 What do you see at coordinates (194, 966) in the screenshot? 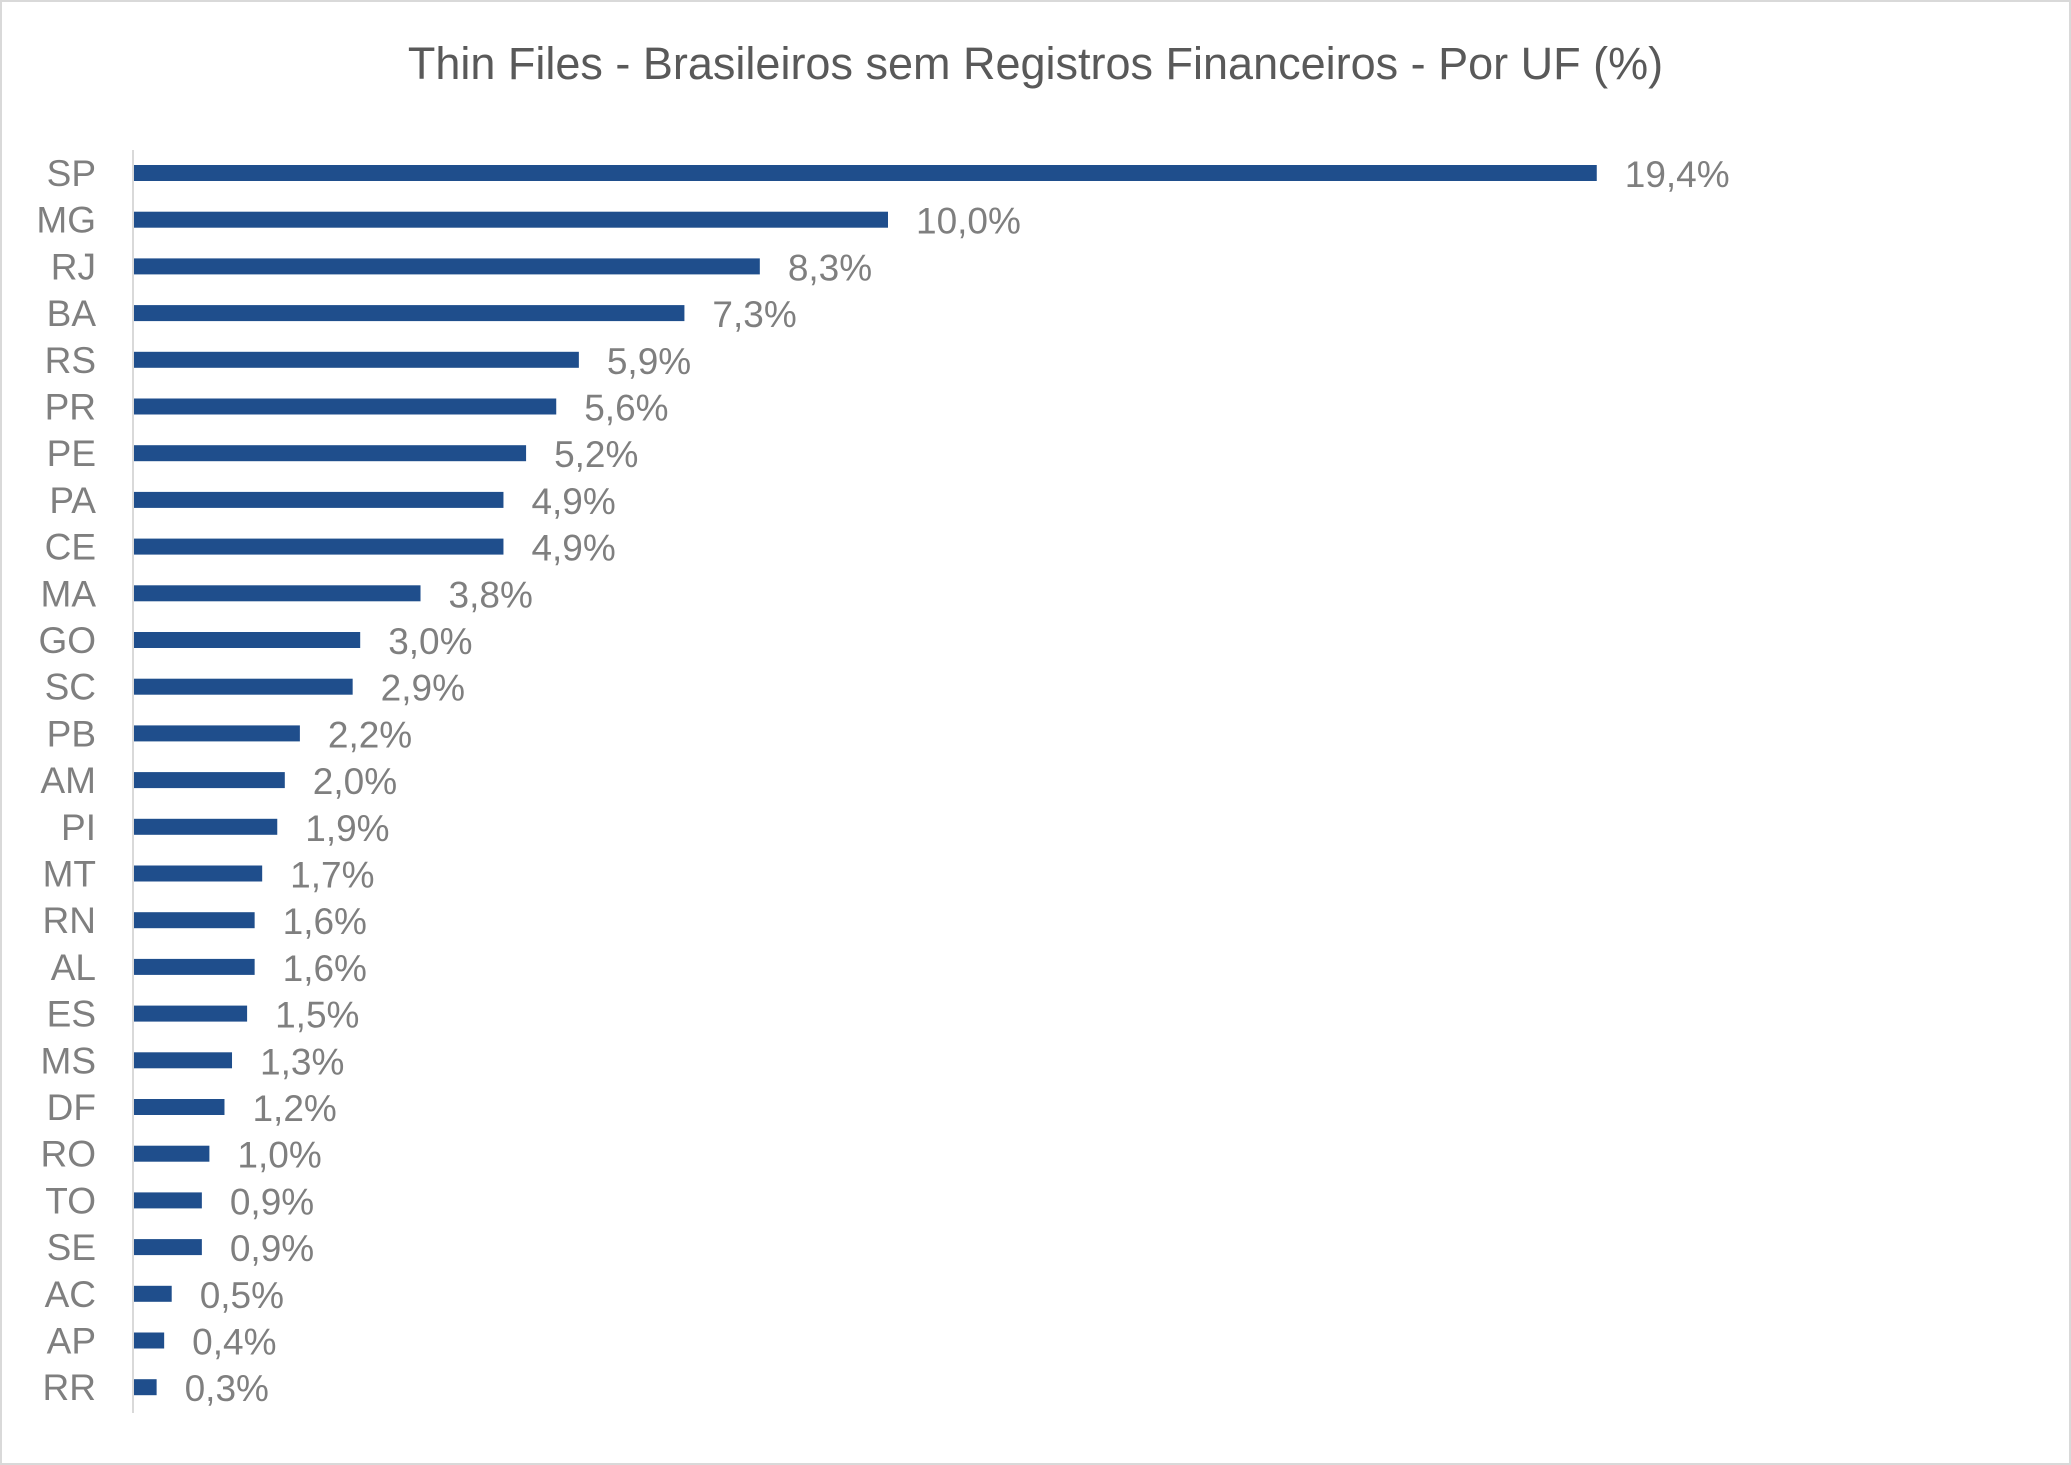
I see `bar-al` at bounding box center [194, 966].